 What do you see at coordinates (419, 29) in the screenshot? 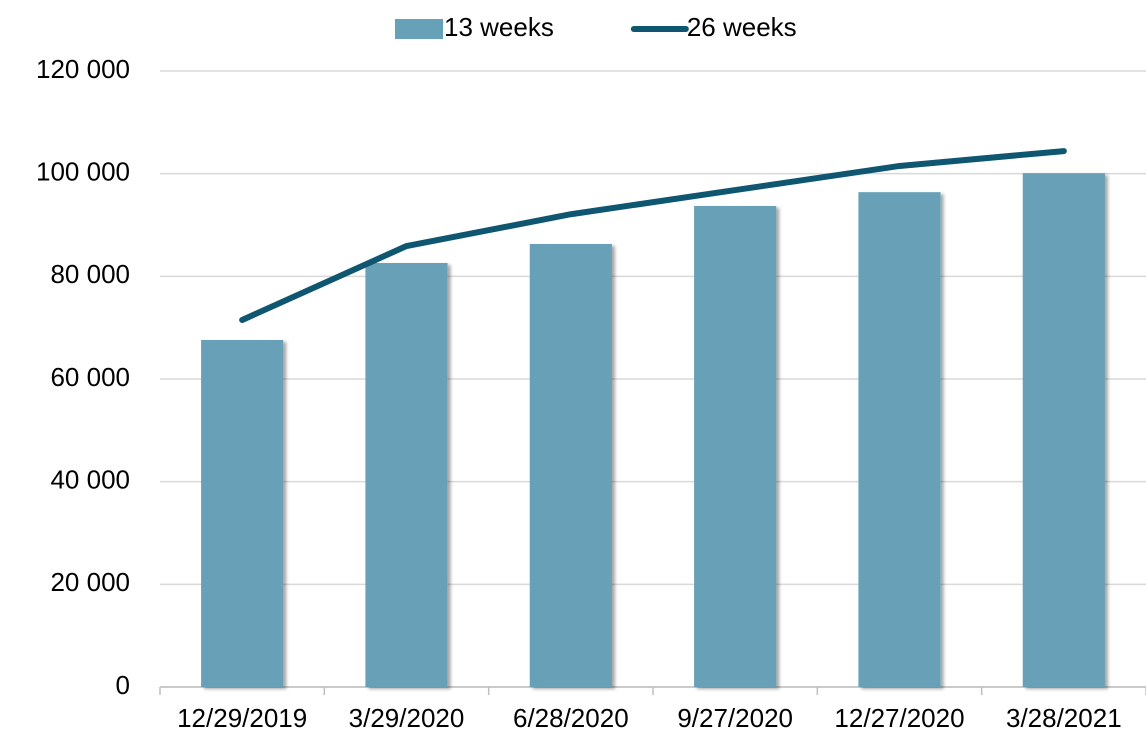
I see `legend-swatch` at bounding box center [419, 29].